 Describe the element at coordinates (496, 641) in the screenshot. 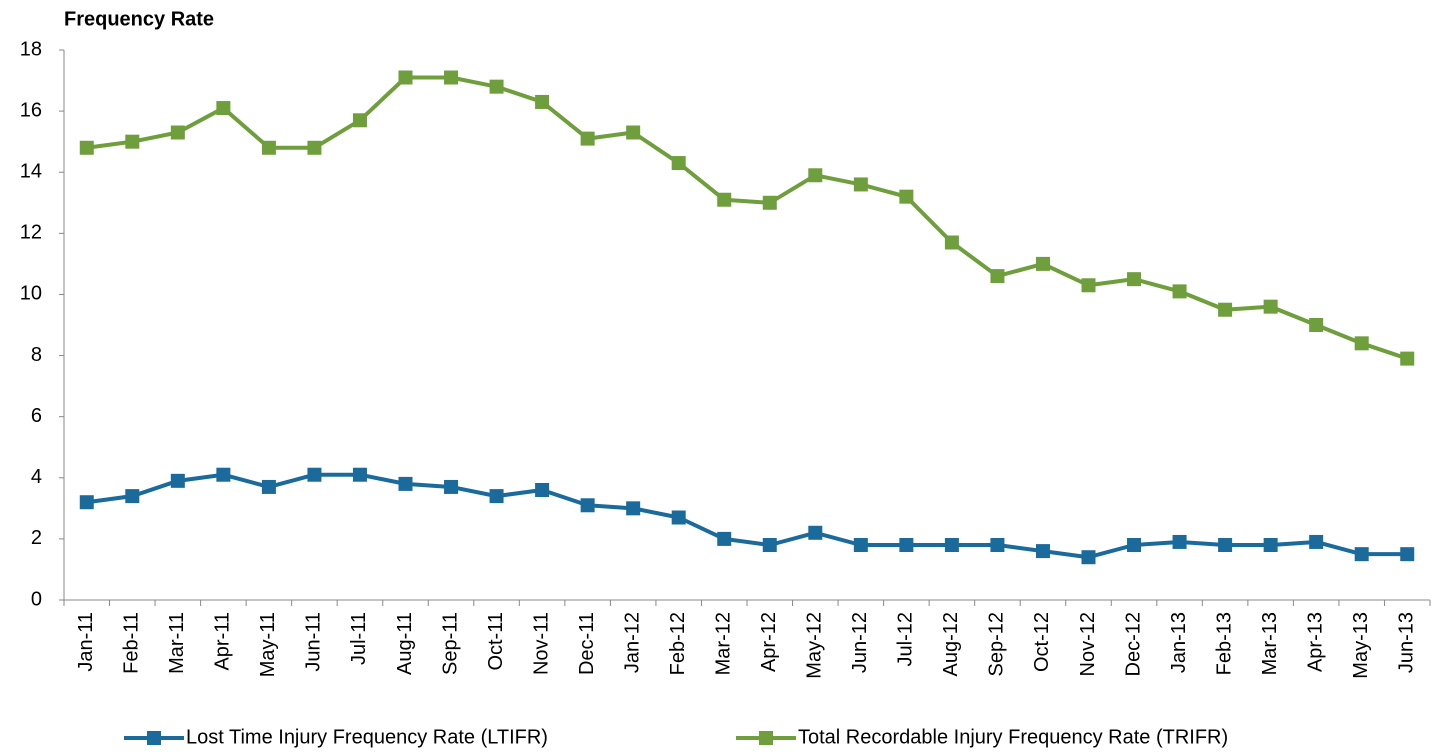

I see `x-tick-label: Oct-11` at that location.